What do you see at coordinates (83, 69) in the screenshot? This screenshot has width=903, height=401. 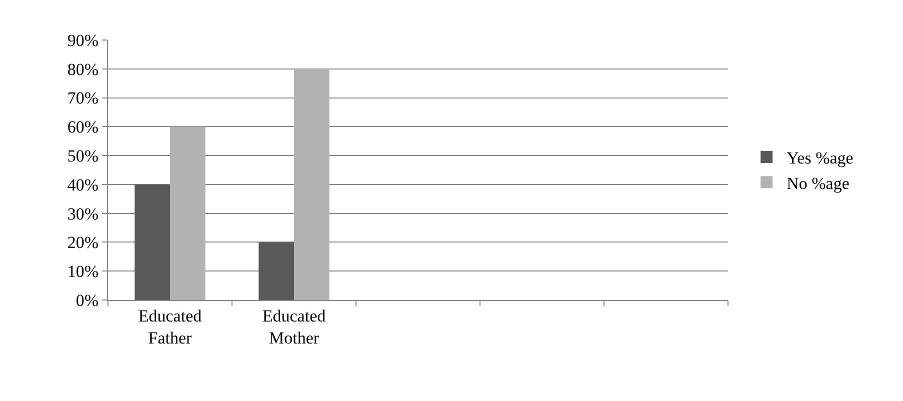 I see `y-tick-label: 80%` at bounding box center [83, 69].